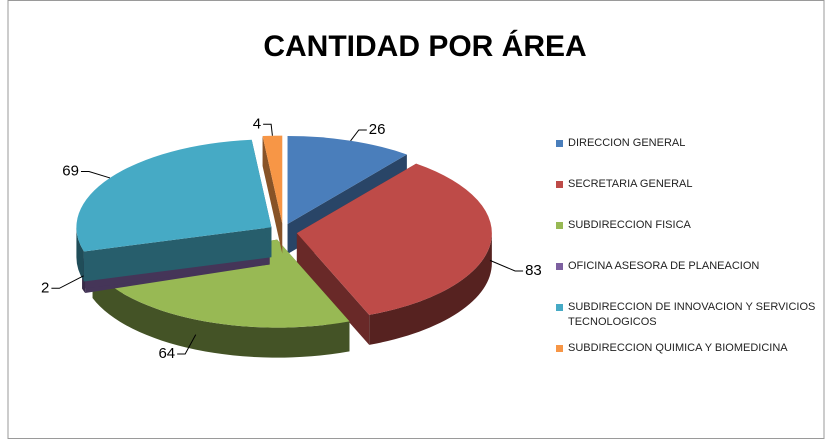 The height and width of the screenshot is (439, 833). Describe the element at coordinates (166, 353) in the screenshot. I see `data-label: 64` at that location.